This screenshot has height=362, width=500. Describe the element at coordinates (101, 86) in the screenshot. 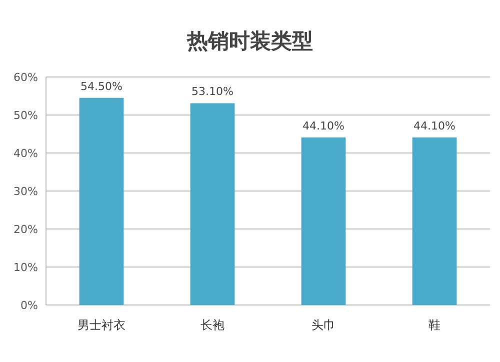

I see `data-label: 54.50%` at that location.